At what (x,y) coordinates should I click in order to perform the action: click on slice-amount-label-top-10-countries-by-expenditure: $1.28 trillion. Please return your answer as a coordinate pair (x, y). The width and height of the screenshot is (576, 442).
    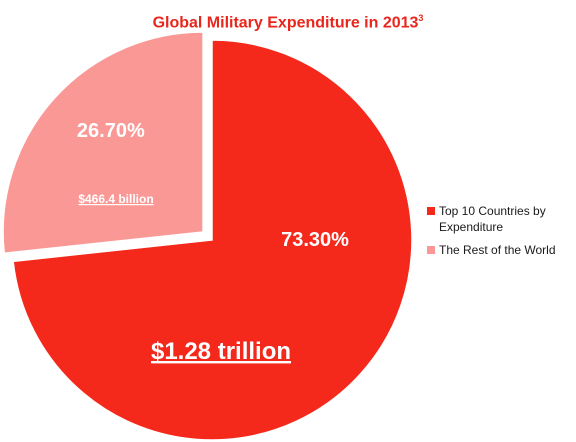
    Looking at the image, I should click on (221, 351).